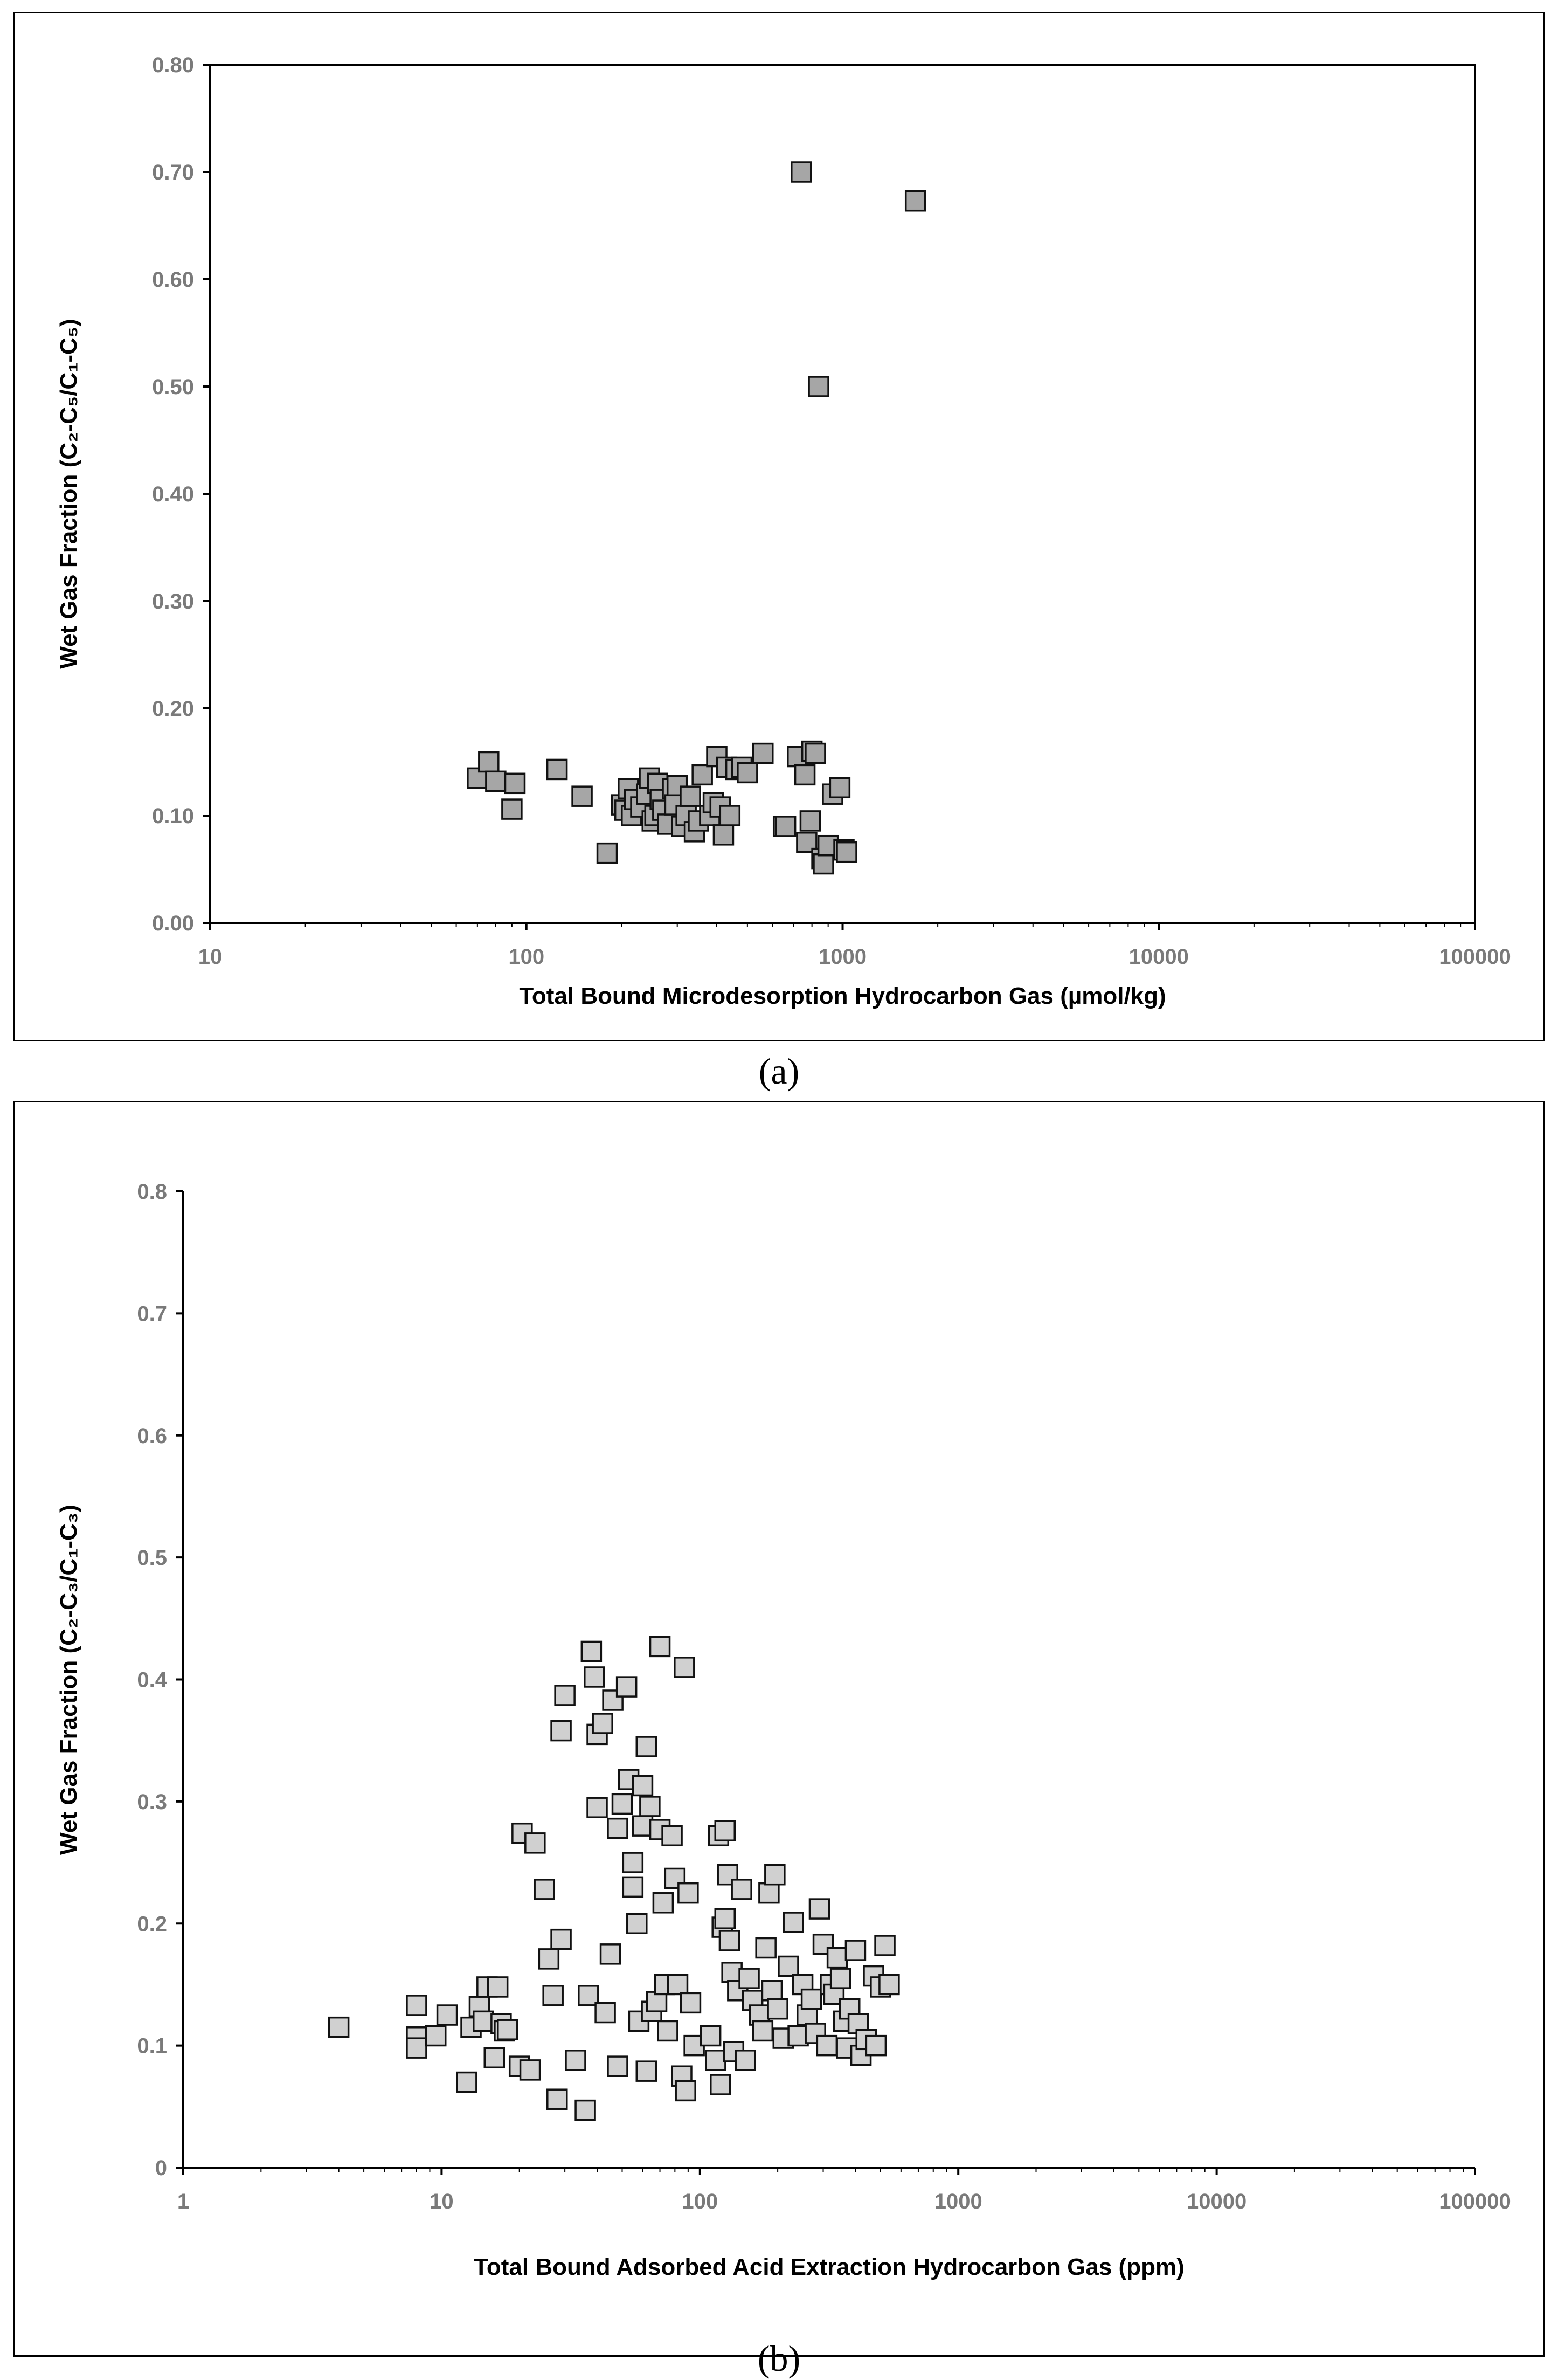  I want to click on y-tick-label: 0.80, so click(173, 65).